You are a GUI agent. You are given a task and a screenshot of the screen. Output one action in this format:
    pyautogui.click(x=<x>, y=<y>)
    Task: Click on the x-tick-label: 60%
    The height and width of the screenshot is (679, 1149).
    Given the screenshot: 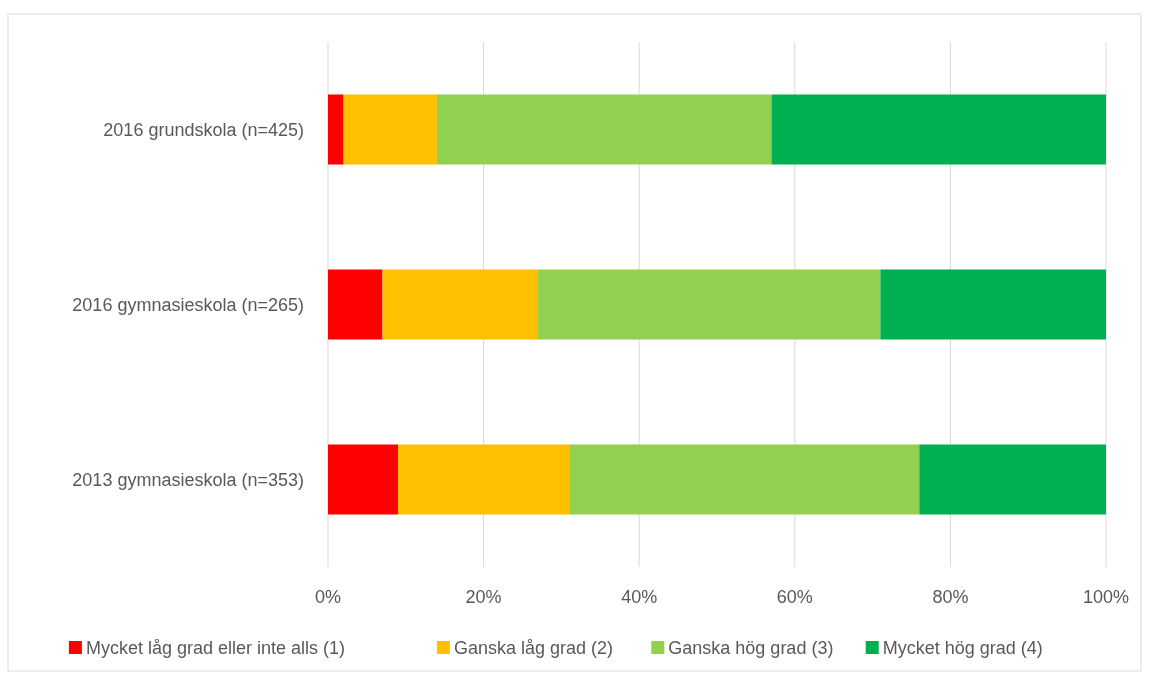 What is the action you would take?
    pyautogui.click(x=794, y=597)
    